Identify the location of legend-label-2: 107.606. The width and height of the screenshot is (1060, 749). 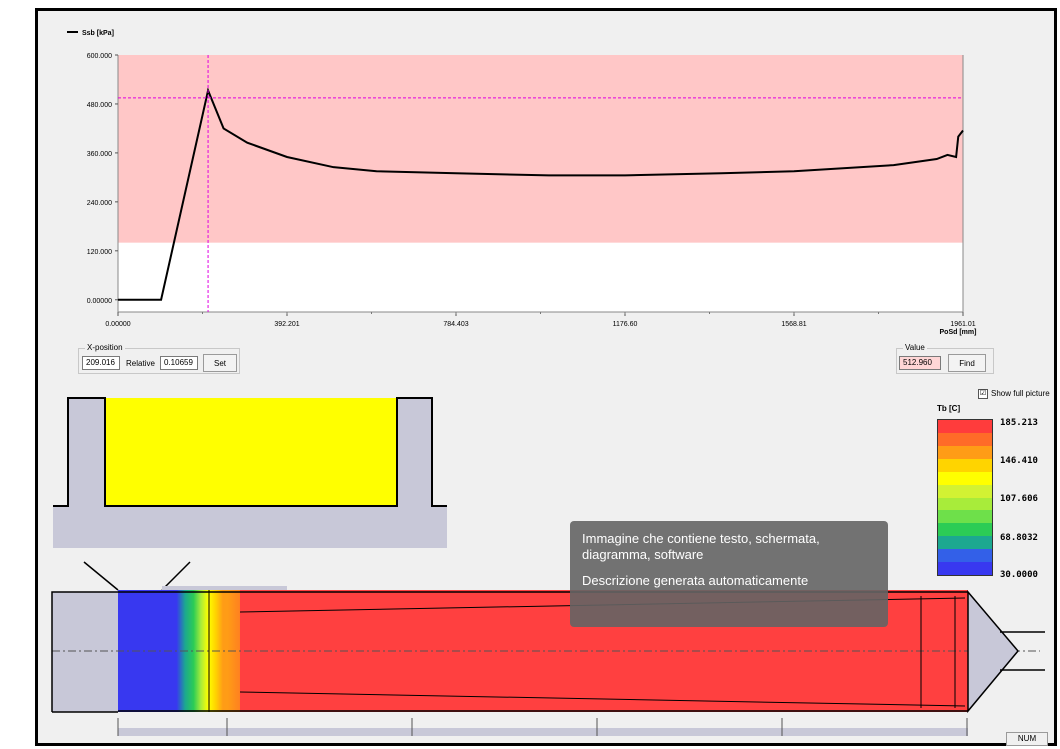
(1019, 499).